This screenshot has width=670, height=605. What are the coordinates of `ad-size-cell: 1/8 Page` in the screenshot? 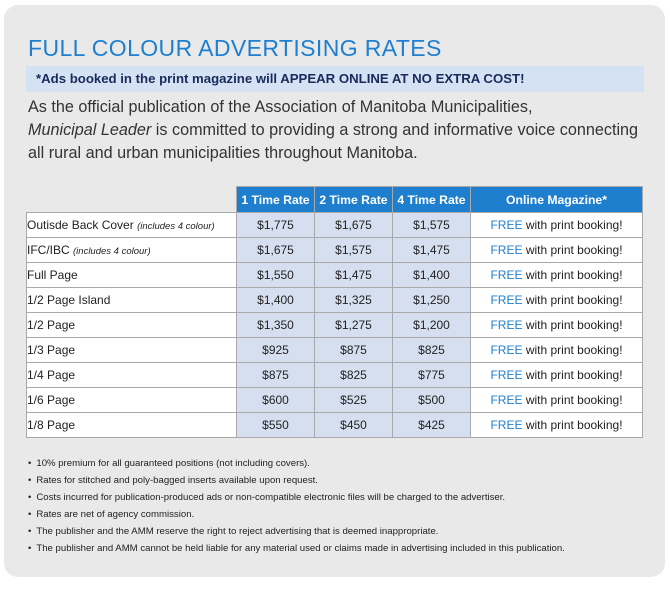 It's located at (131, 425).